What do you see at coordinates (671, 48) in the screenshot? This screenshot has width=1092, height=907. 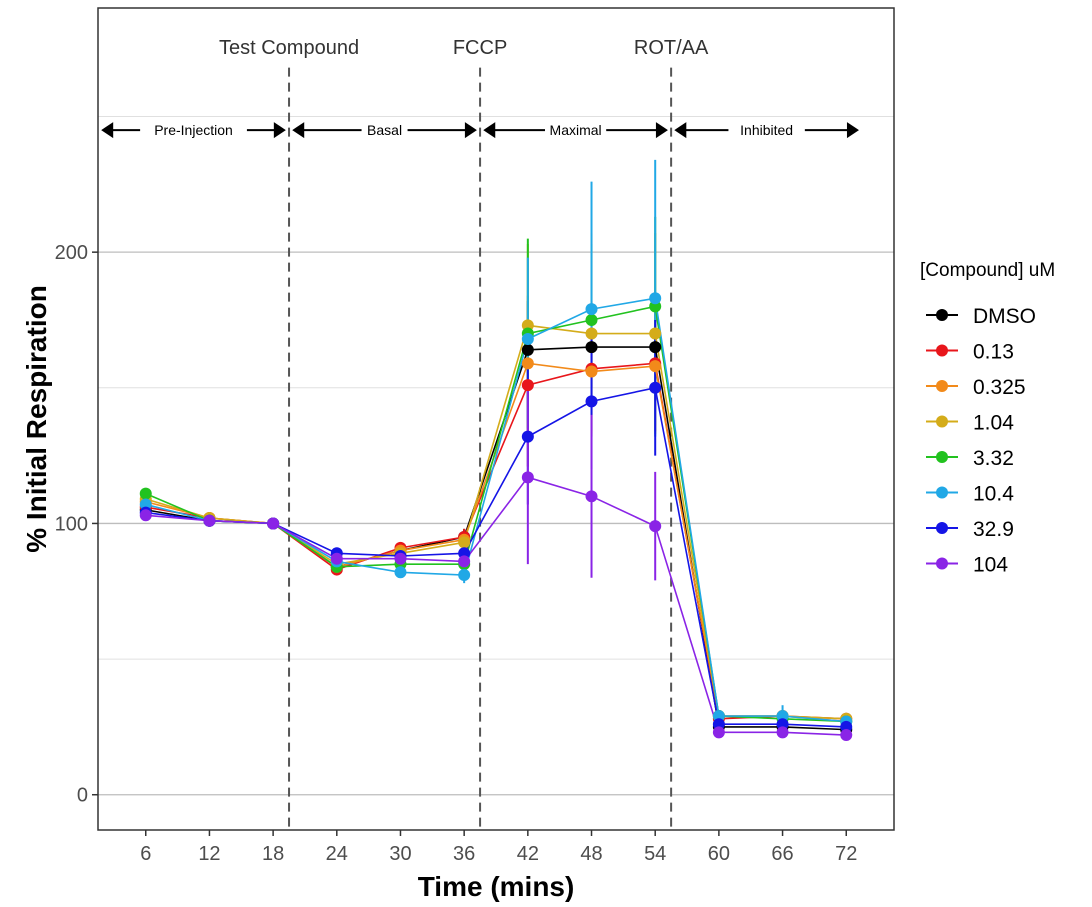 I see `injection-label: ROT/AA` at bounding box center [671, 48].